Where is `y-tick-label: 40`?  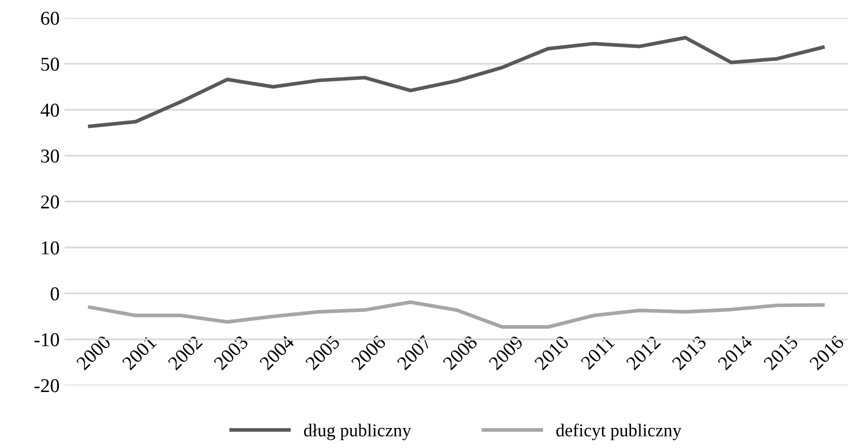 y-tick-label: 40 is located at coordinates (49, 110).